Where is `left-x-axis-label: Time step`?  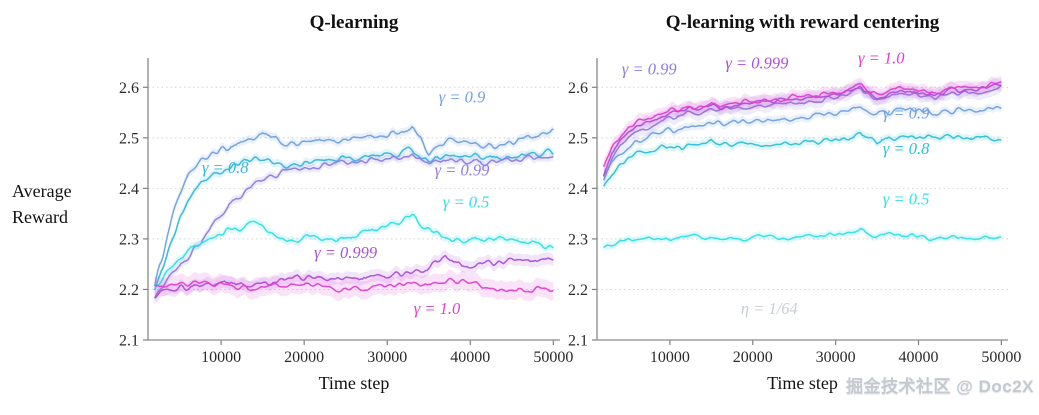
left-x-axis-label: Time step is located at coordinates (354, 383).